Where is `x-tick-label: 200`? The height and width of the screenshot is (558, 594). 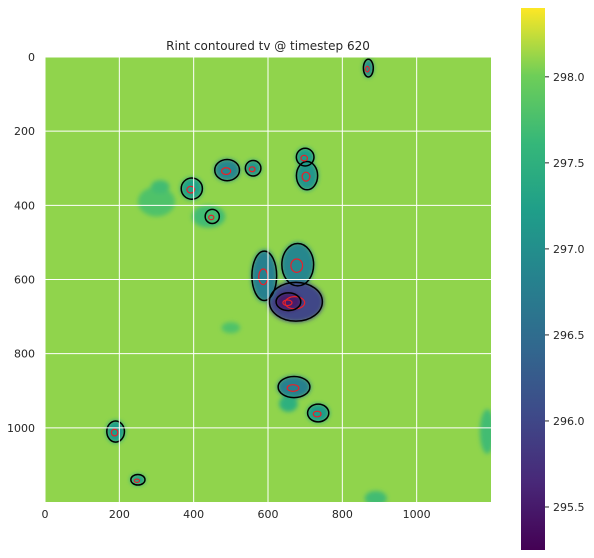 x-tick-label: 200 is located at coordinates (119, 514).